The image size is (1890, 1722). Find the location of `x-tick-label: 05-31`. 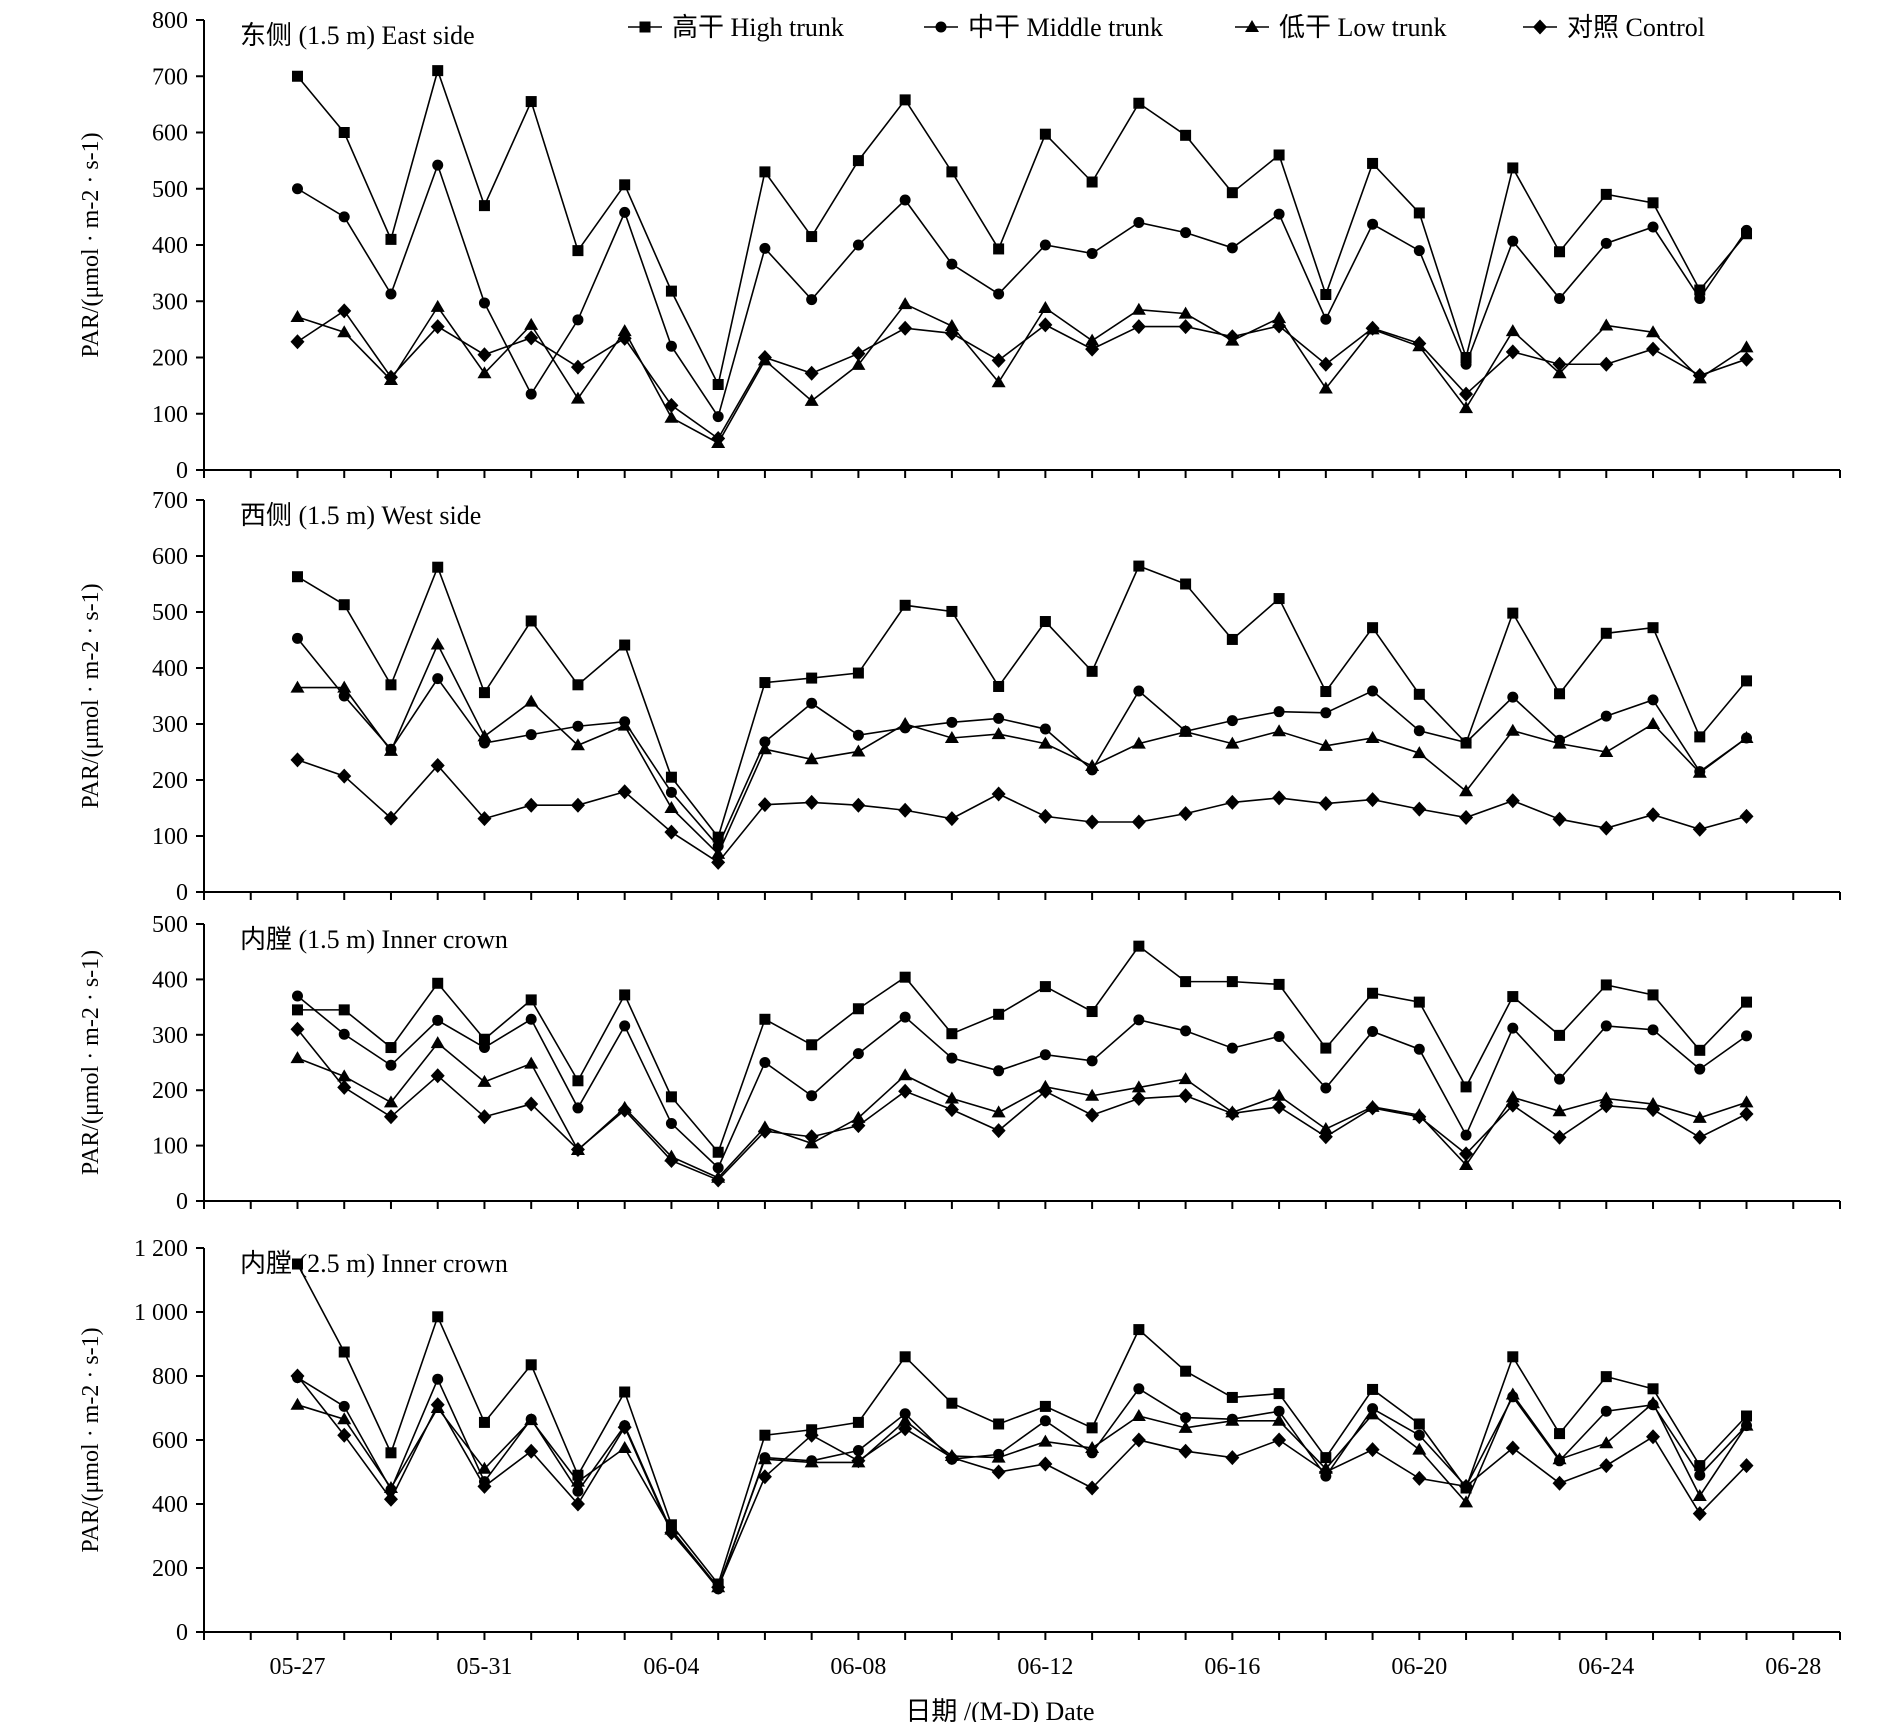

x-tick-label: 05-31 is located at coordinates (484, 1667).